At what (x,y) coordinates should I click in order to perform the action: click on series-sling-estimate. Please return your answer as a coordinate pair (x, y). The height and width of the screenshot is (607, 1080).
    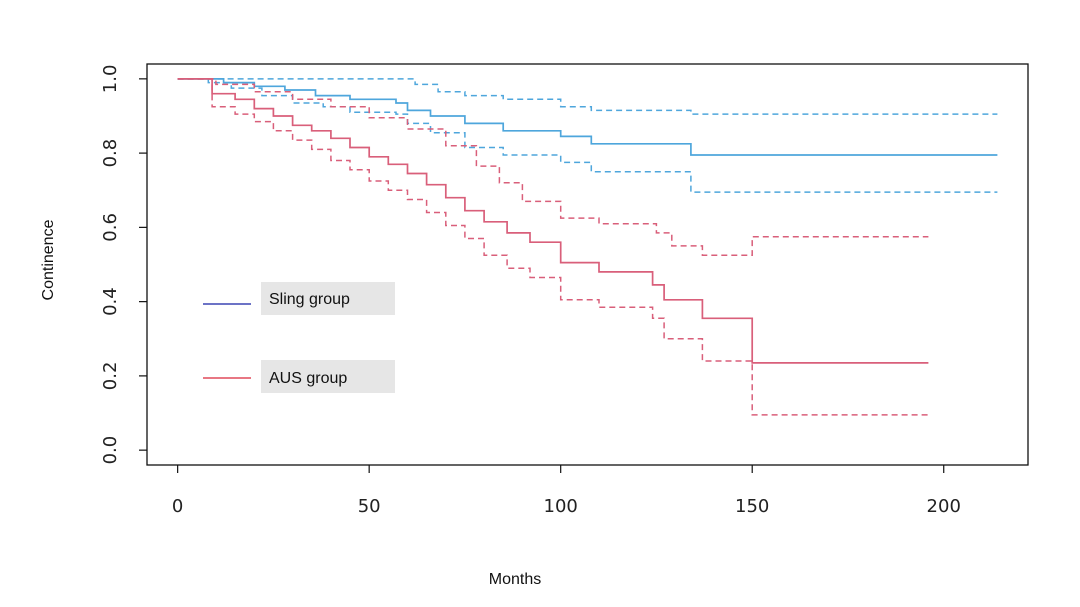
    Looking at the image, I should click on (587, 117).